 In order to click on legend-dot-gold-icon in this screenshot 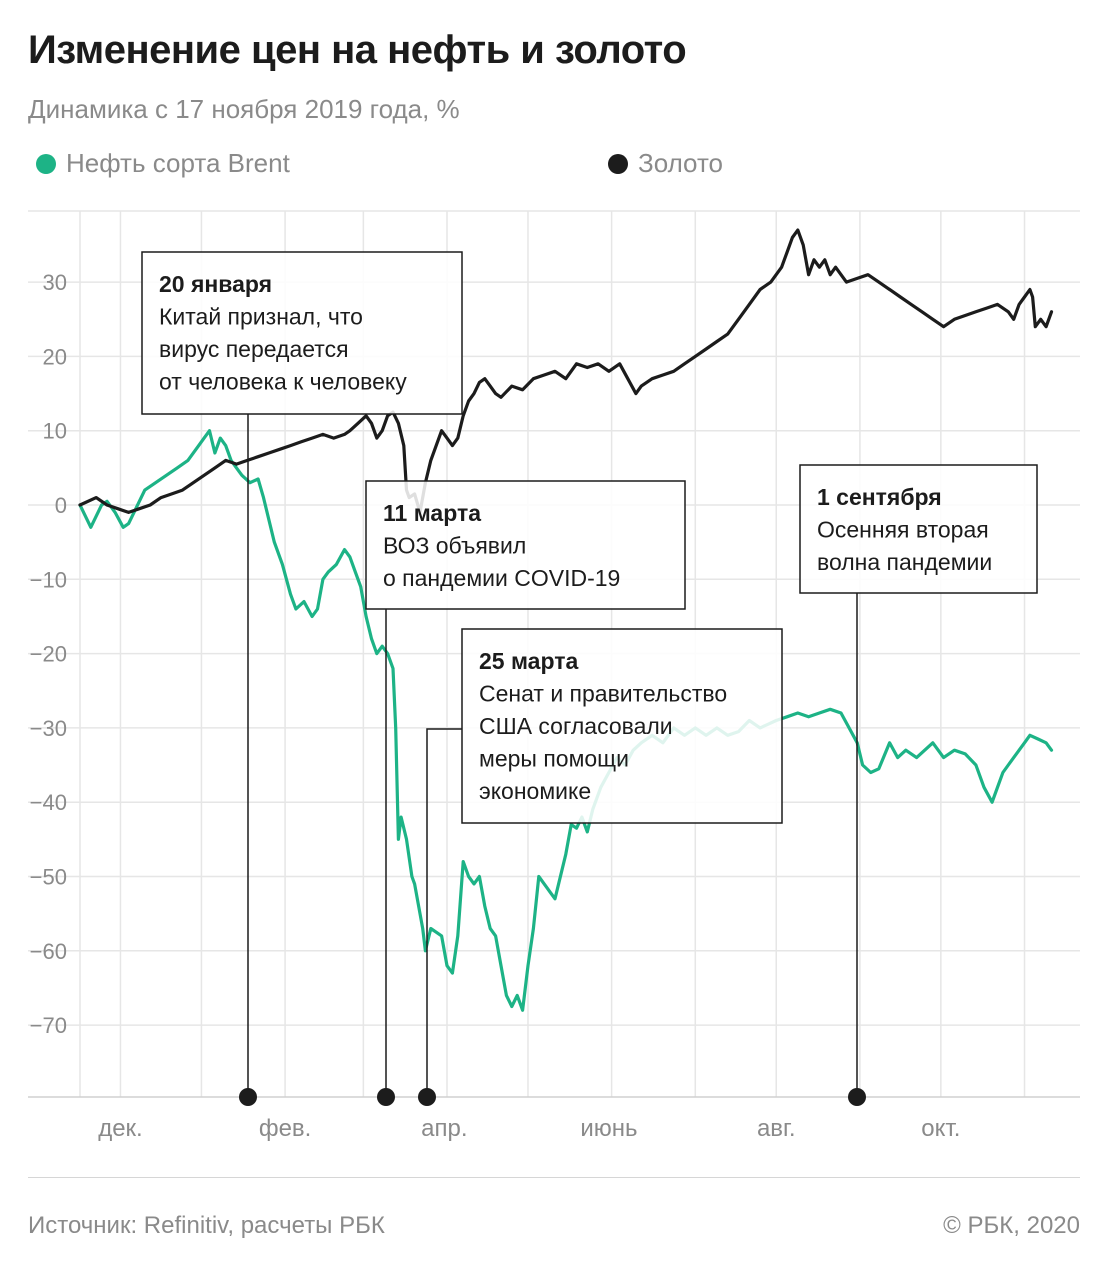, I will do `click(618, 163)`.